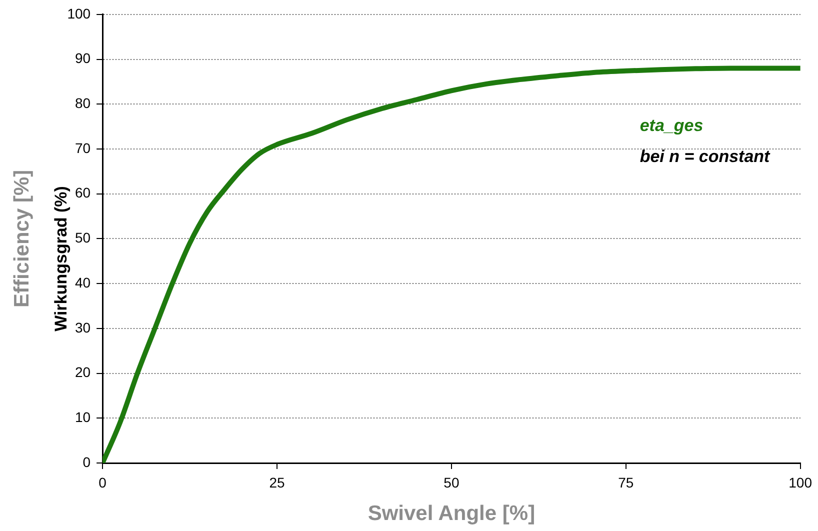 The image size is (818, 531). What do you see at coordinates (82, 372) in the screenshot?
I see `y-tick-label: 20` at bounding box center [82, 372].